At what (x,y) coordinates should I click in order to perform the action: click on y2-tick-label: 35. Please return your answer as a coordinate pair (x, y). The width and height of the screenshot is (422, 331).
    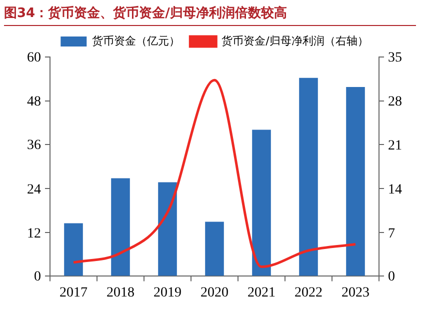
    Looking at the image, I should click on (395, 58).